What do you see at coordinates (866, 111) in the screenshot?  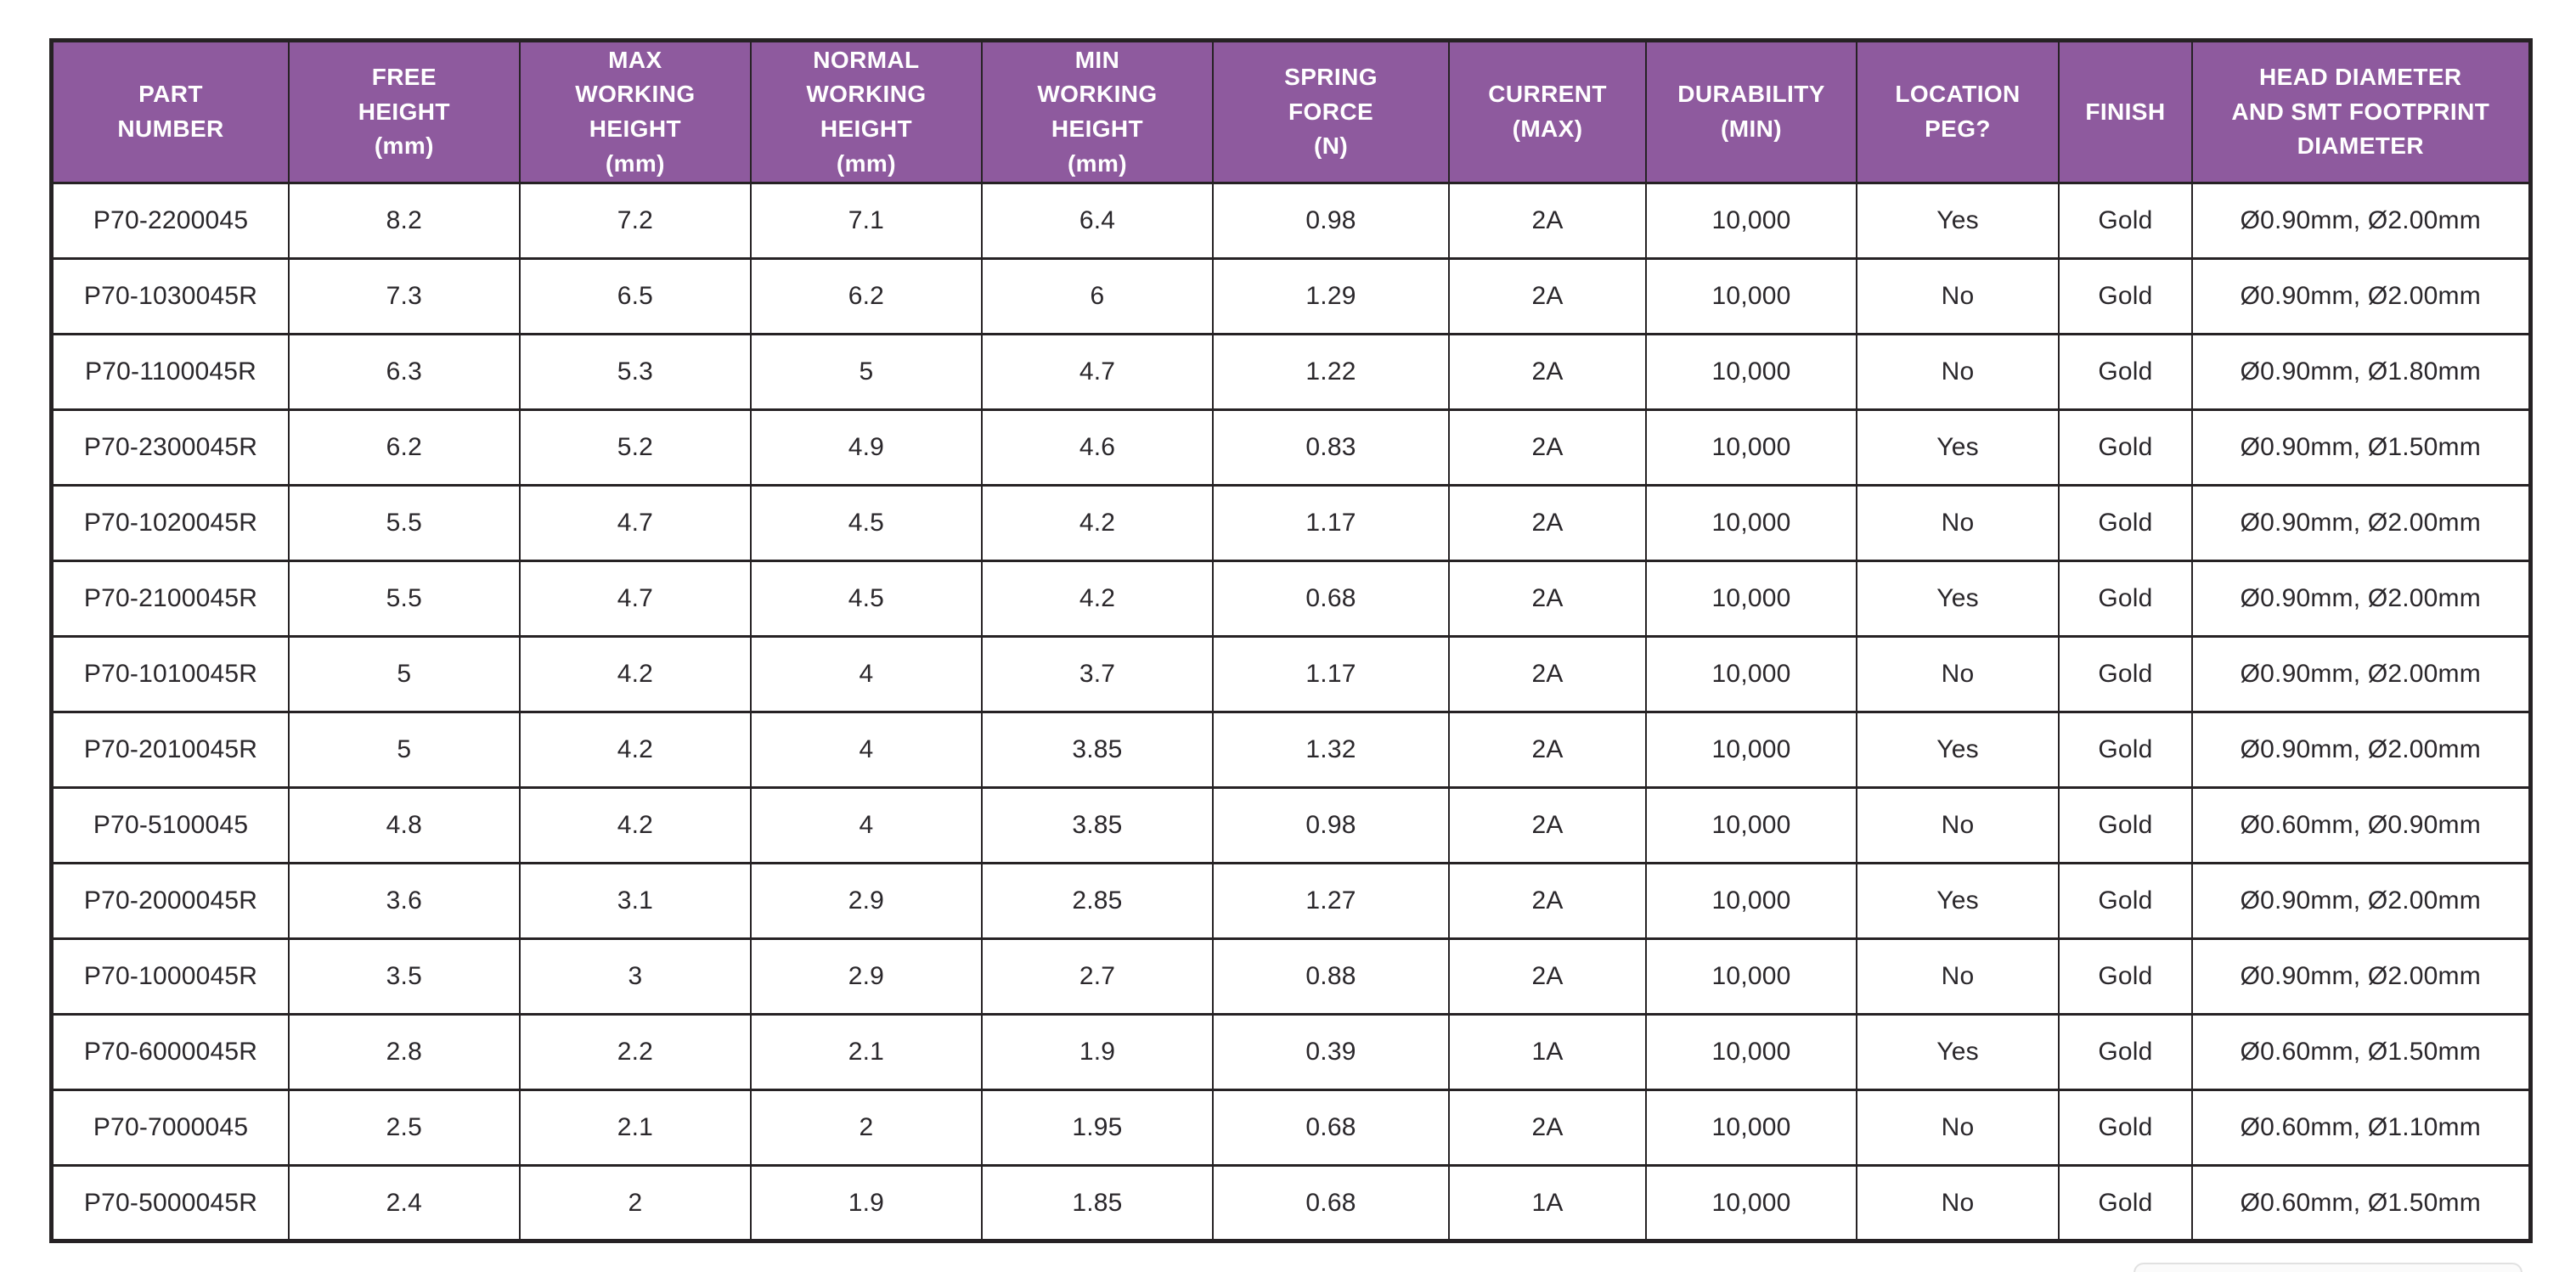 I see `column-header-4: NORMAL WORKING HEIGHT (mm)` at bounding box center [866, 111].